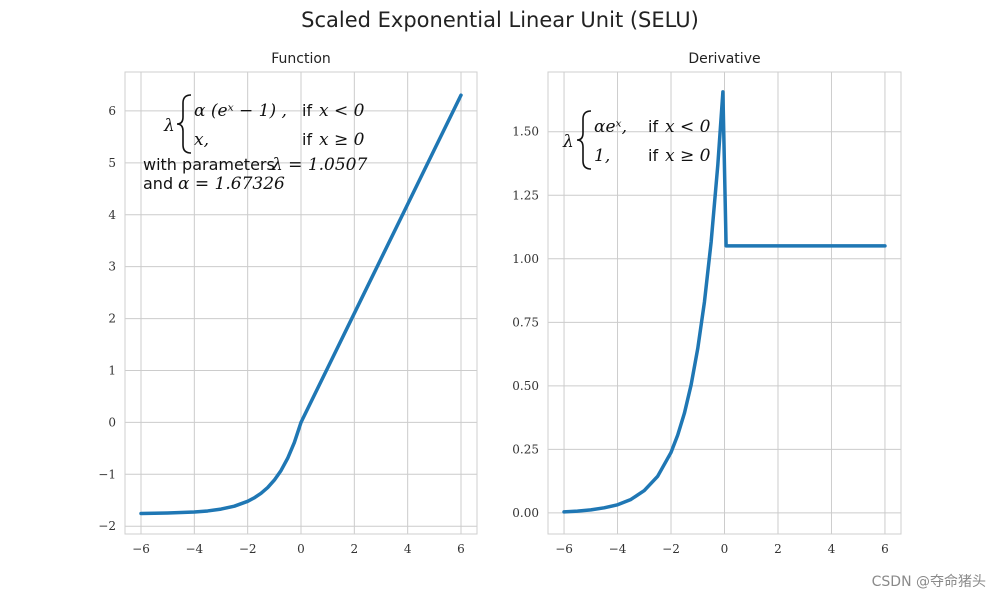  I want to click on derivative-x-tick-label: −6, so click(564, 549).